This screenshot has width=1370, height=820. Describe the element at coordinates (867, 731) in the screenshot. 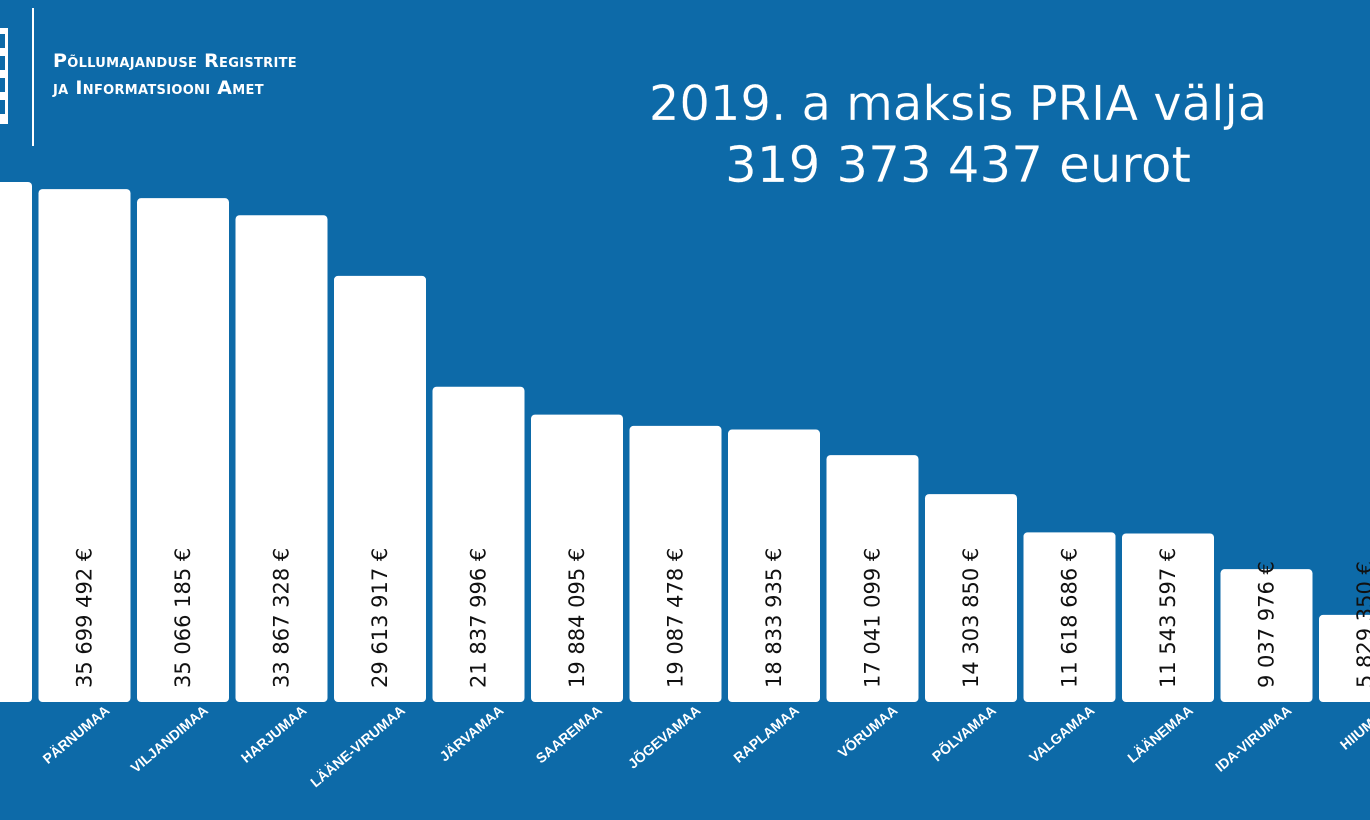

I see `category-label: VÕRUMAA` at that location.